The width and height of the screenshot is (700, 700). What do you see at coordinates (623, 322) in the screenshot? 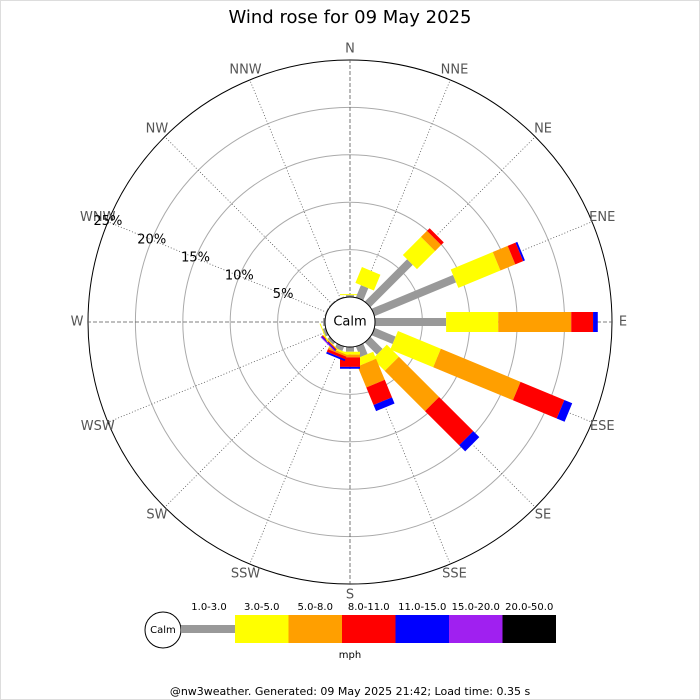
I see `direction-label: E` at bounding box center [623, 322].